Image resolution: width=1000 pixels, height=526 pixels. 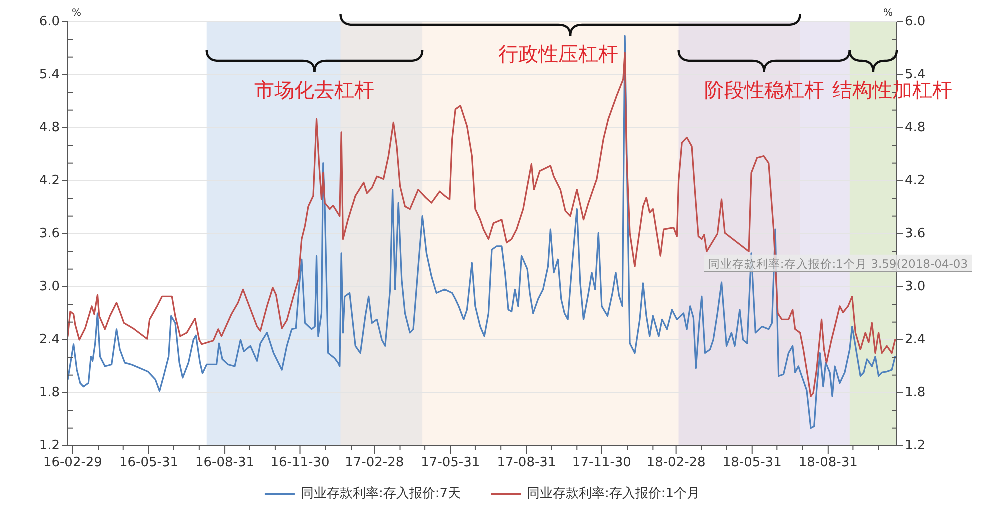 What do you see at coordinates (49, 393) in the screenshot?
I see `y-tick-label: 1.8` at bounding box center [49, 393].